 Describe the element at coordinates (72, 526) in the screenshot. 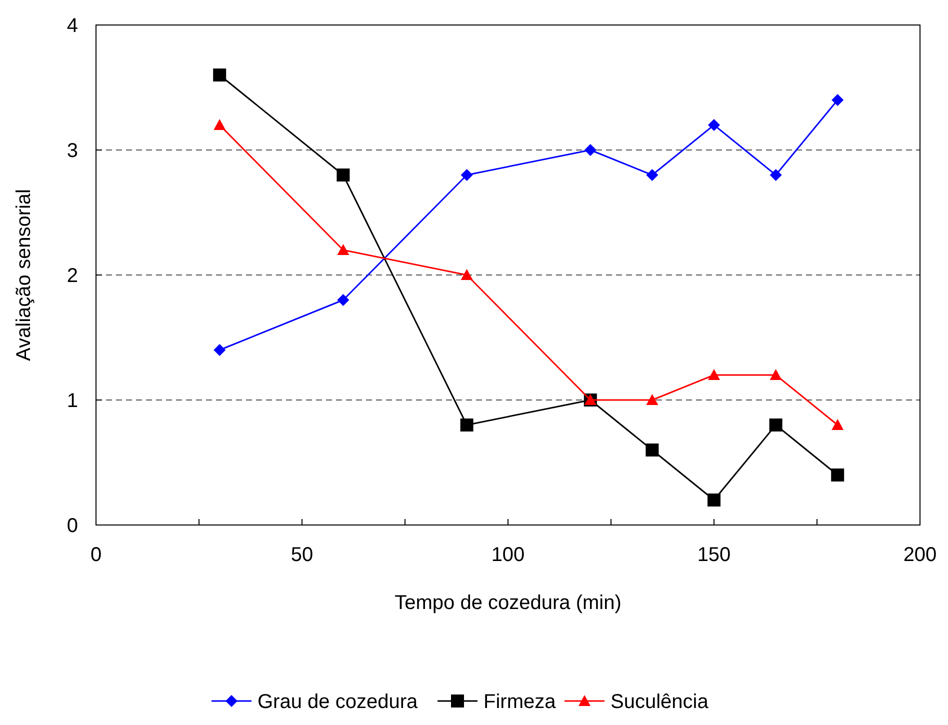

I see `y-tick-label: 0` at that location.